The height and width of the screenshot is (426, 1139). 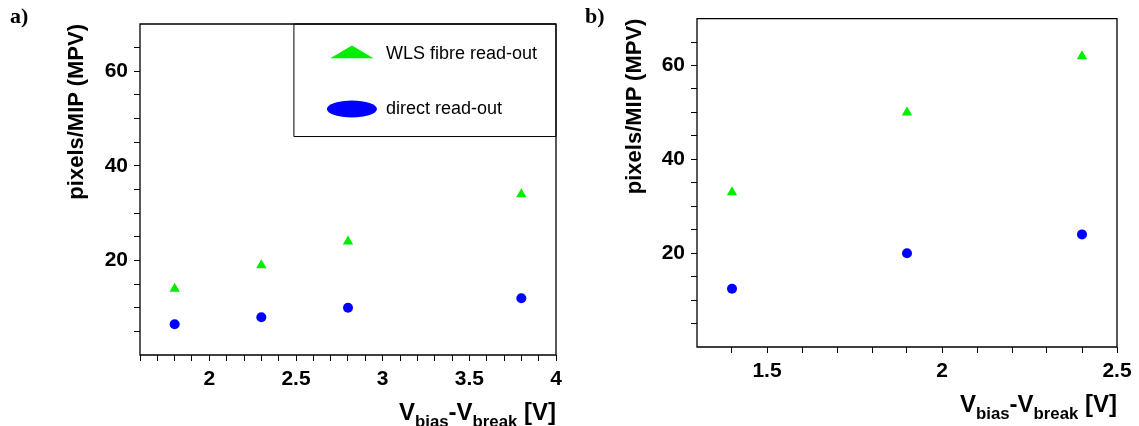 I want to click on text: b), so click(x=595, y=15).